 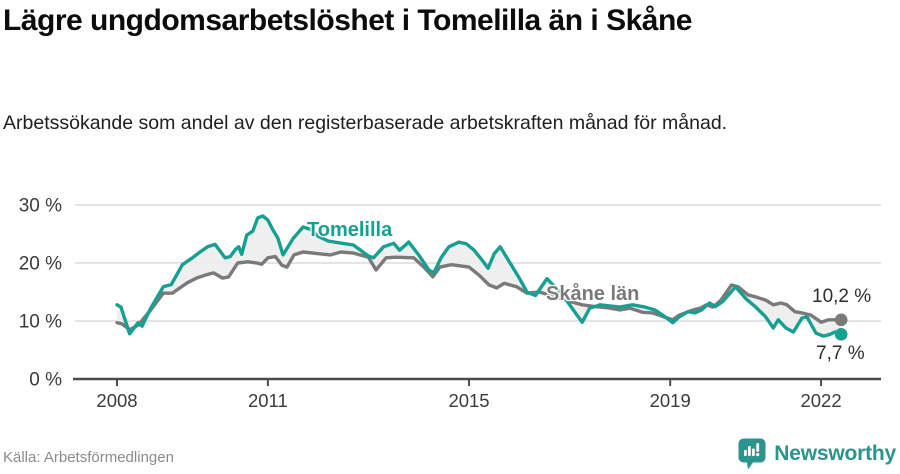 What do you see at coordinates (468, 400) in the screenshot?
I see `svg-text: 2015` at bounding box center [468, 400].